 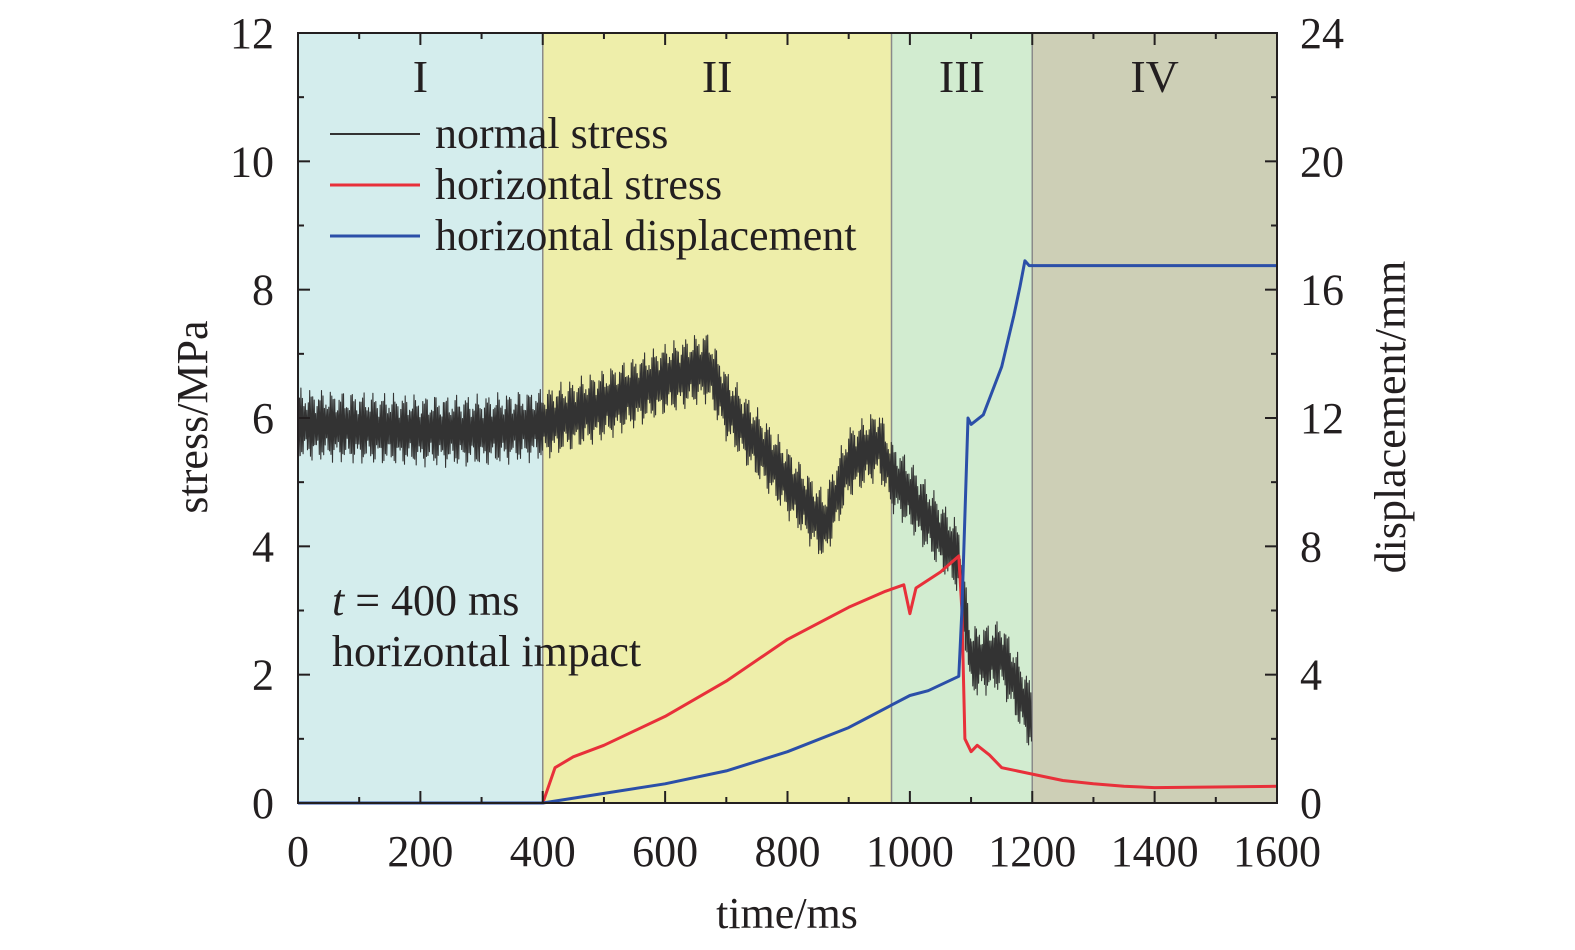 I want to click on y-left-tick-label: 4, so click(x=263, y=546).